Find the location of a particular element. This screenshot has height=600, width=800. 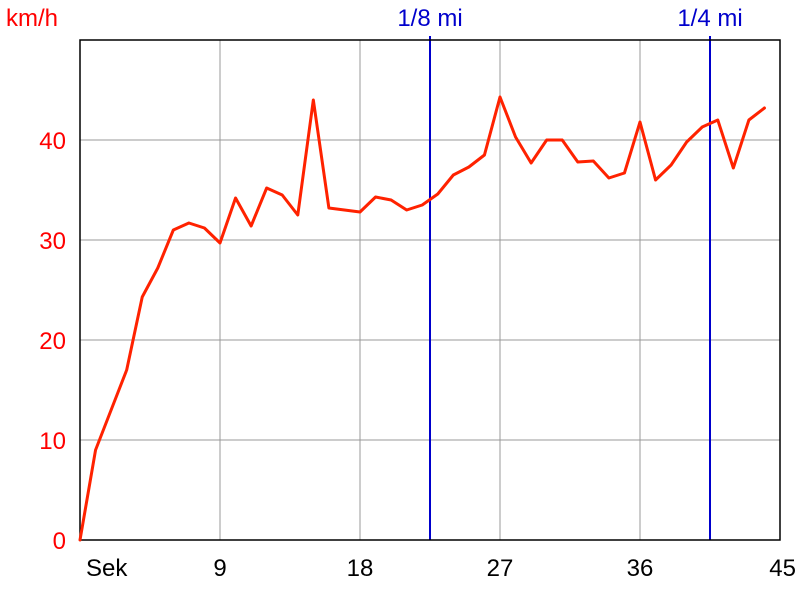

y-tick-label: 20 is located at coordinates (52, 341).